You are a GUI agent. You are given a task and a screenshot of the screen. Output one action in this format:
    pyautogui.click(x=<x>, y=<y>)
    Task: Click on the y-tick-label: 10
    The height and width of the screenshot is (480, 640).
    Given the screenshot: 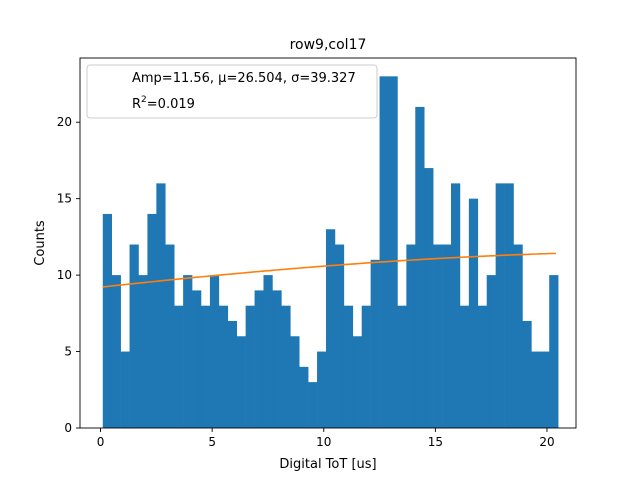 What is the action you would take?
    pyautogui.click(x=64, y=275)
    